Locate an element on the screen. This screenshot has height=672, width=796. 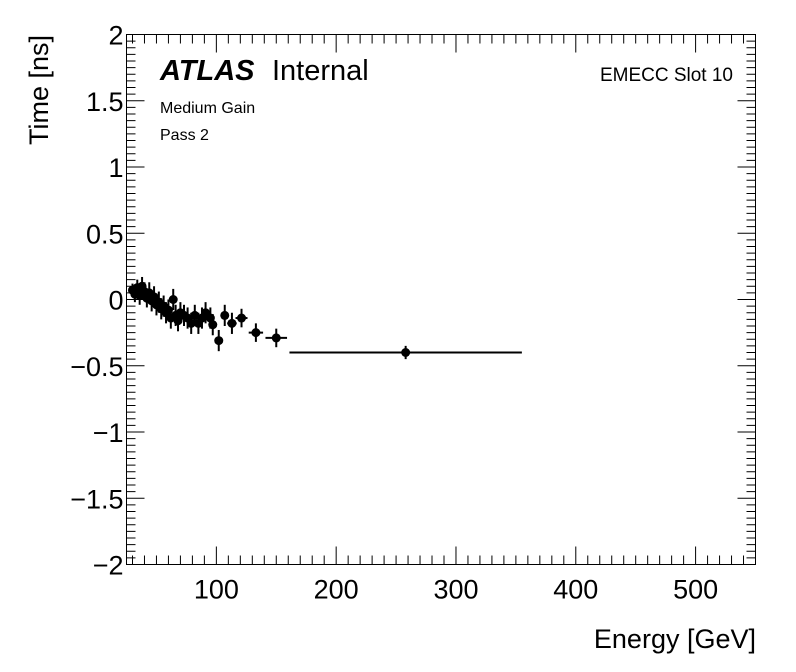
y-tick-label: 0.5 is located at coordinates (105, 234).